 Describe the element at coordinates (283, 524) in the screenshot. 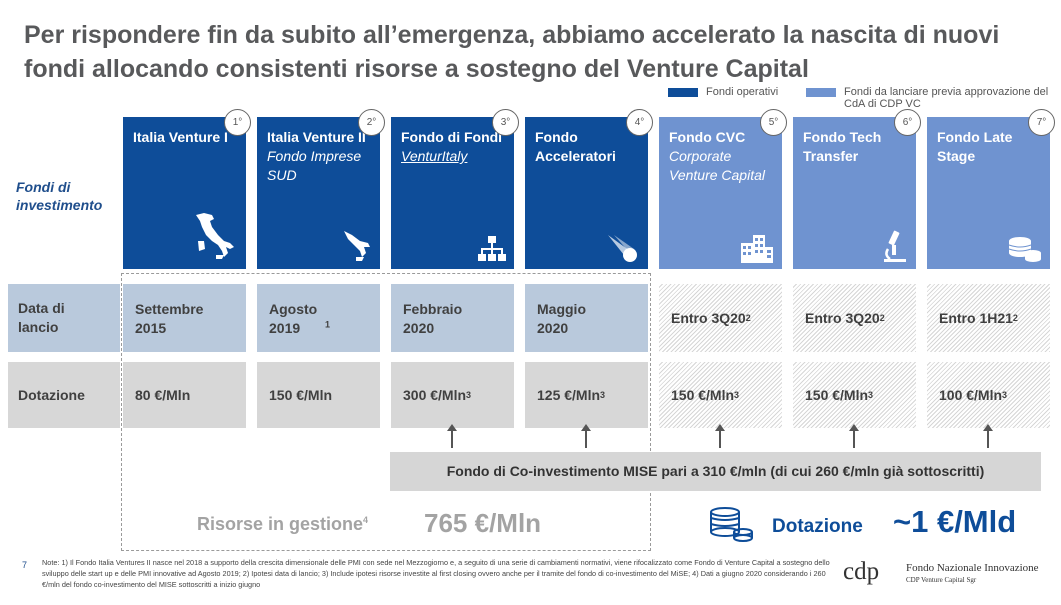

I see `risorse-label: Risorse in gestione4` at that location.